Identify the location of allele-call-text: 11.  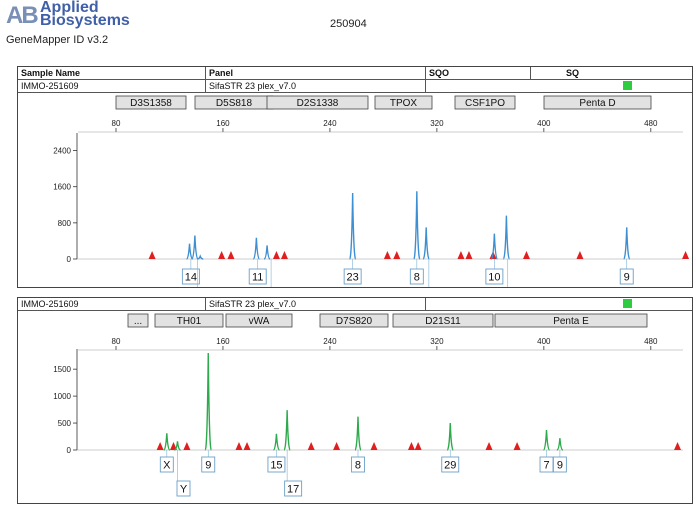
(257, 278).